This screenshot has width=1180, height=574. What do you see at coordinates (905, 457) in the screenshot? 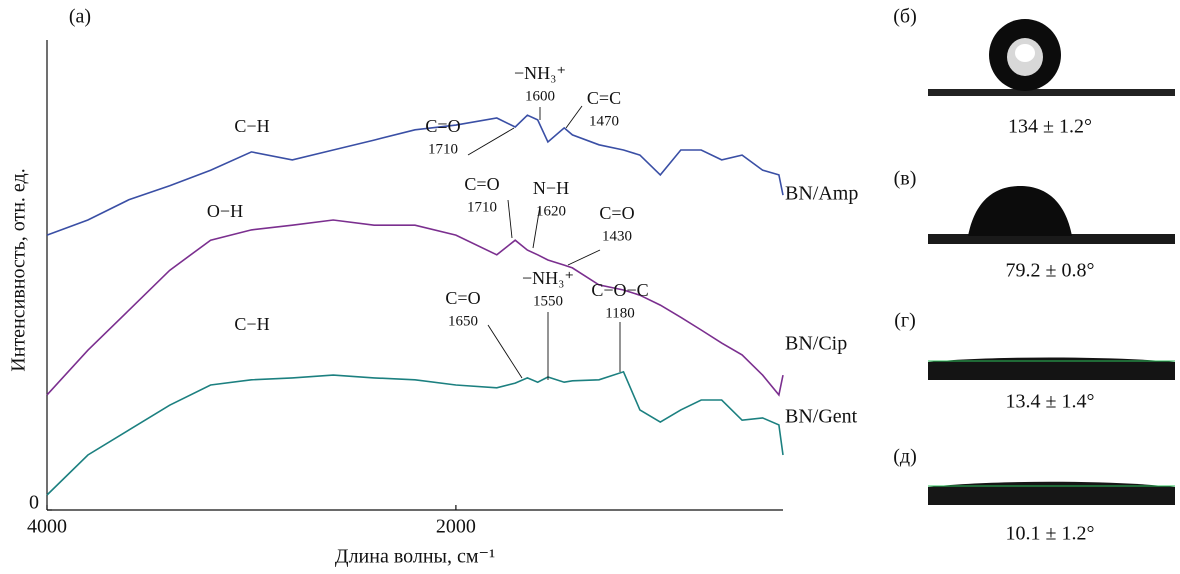
I see `image-label: (д)` at bounding box center [905, 457].